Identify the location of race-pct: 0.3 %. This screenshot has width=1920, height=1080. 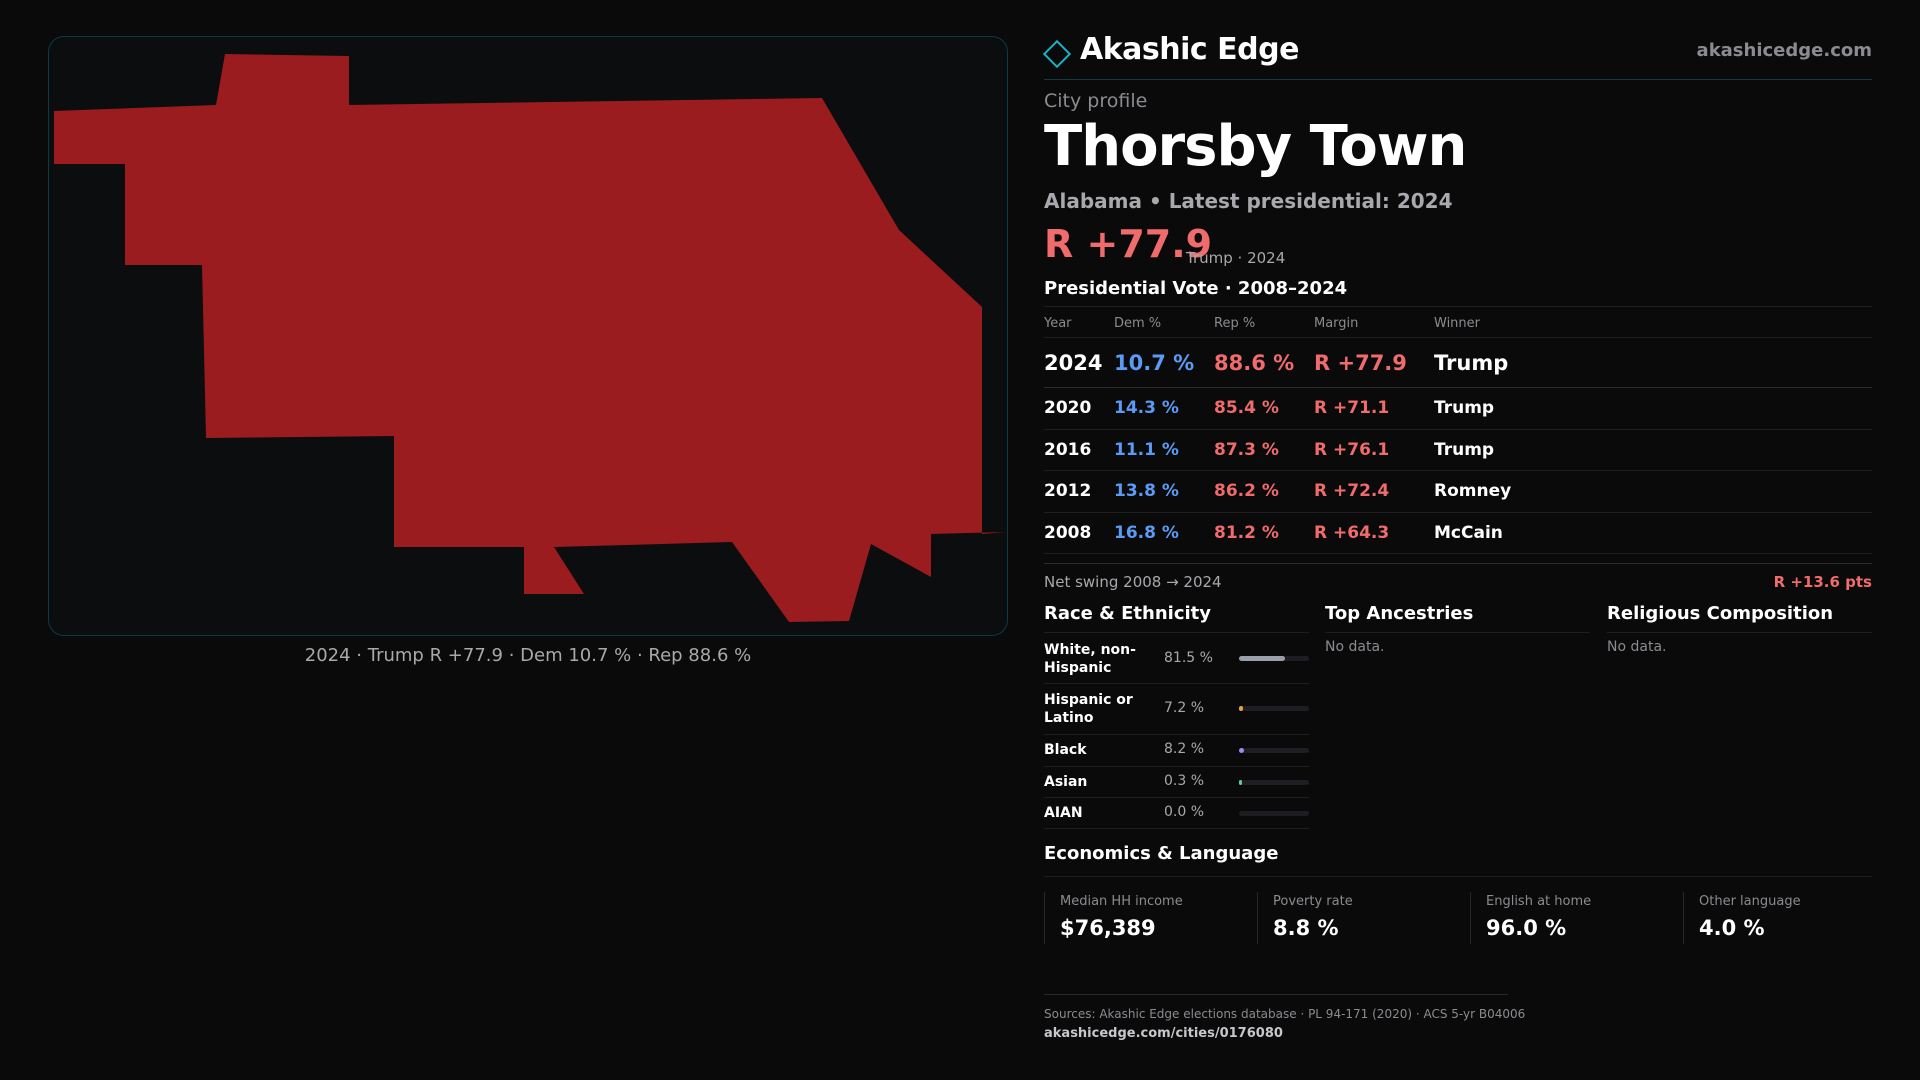
(1184, 781).